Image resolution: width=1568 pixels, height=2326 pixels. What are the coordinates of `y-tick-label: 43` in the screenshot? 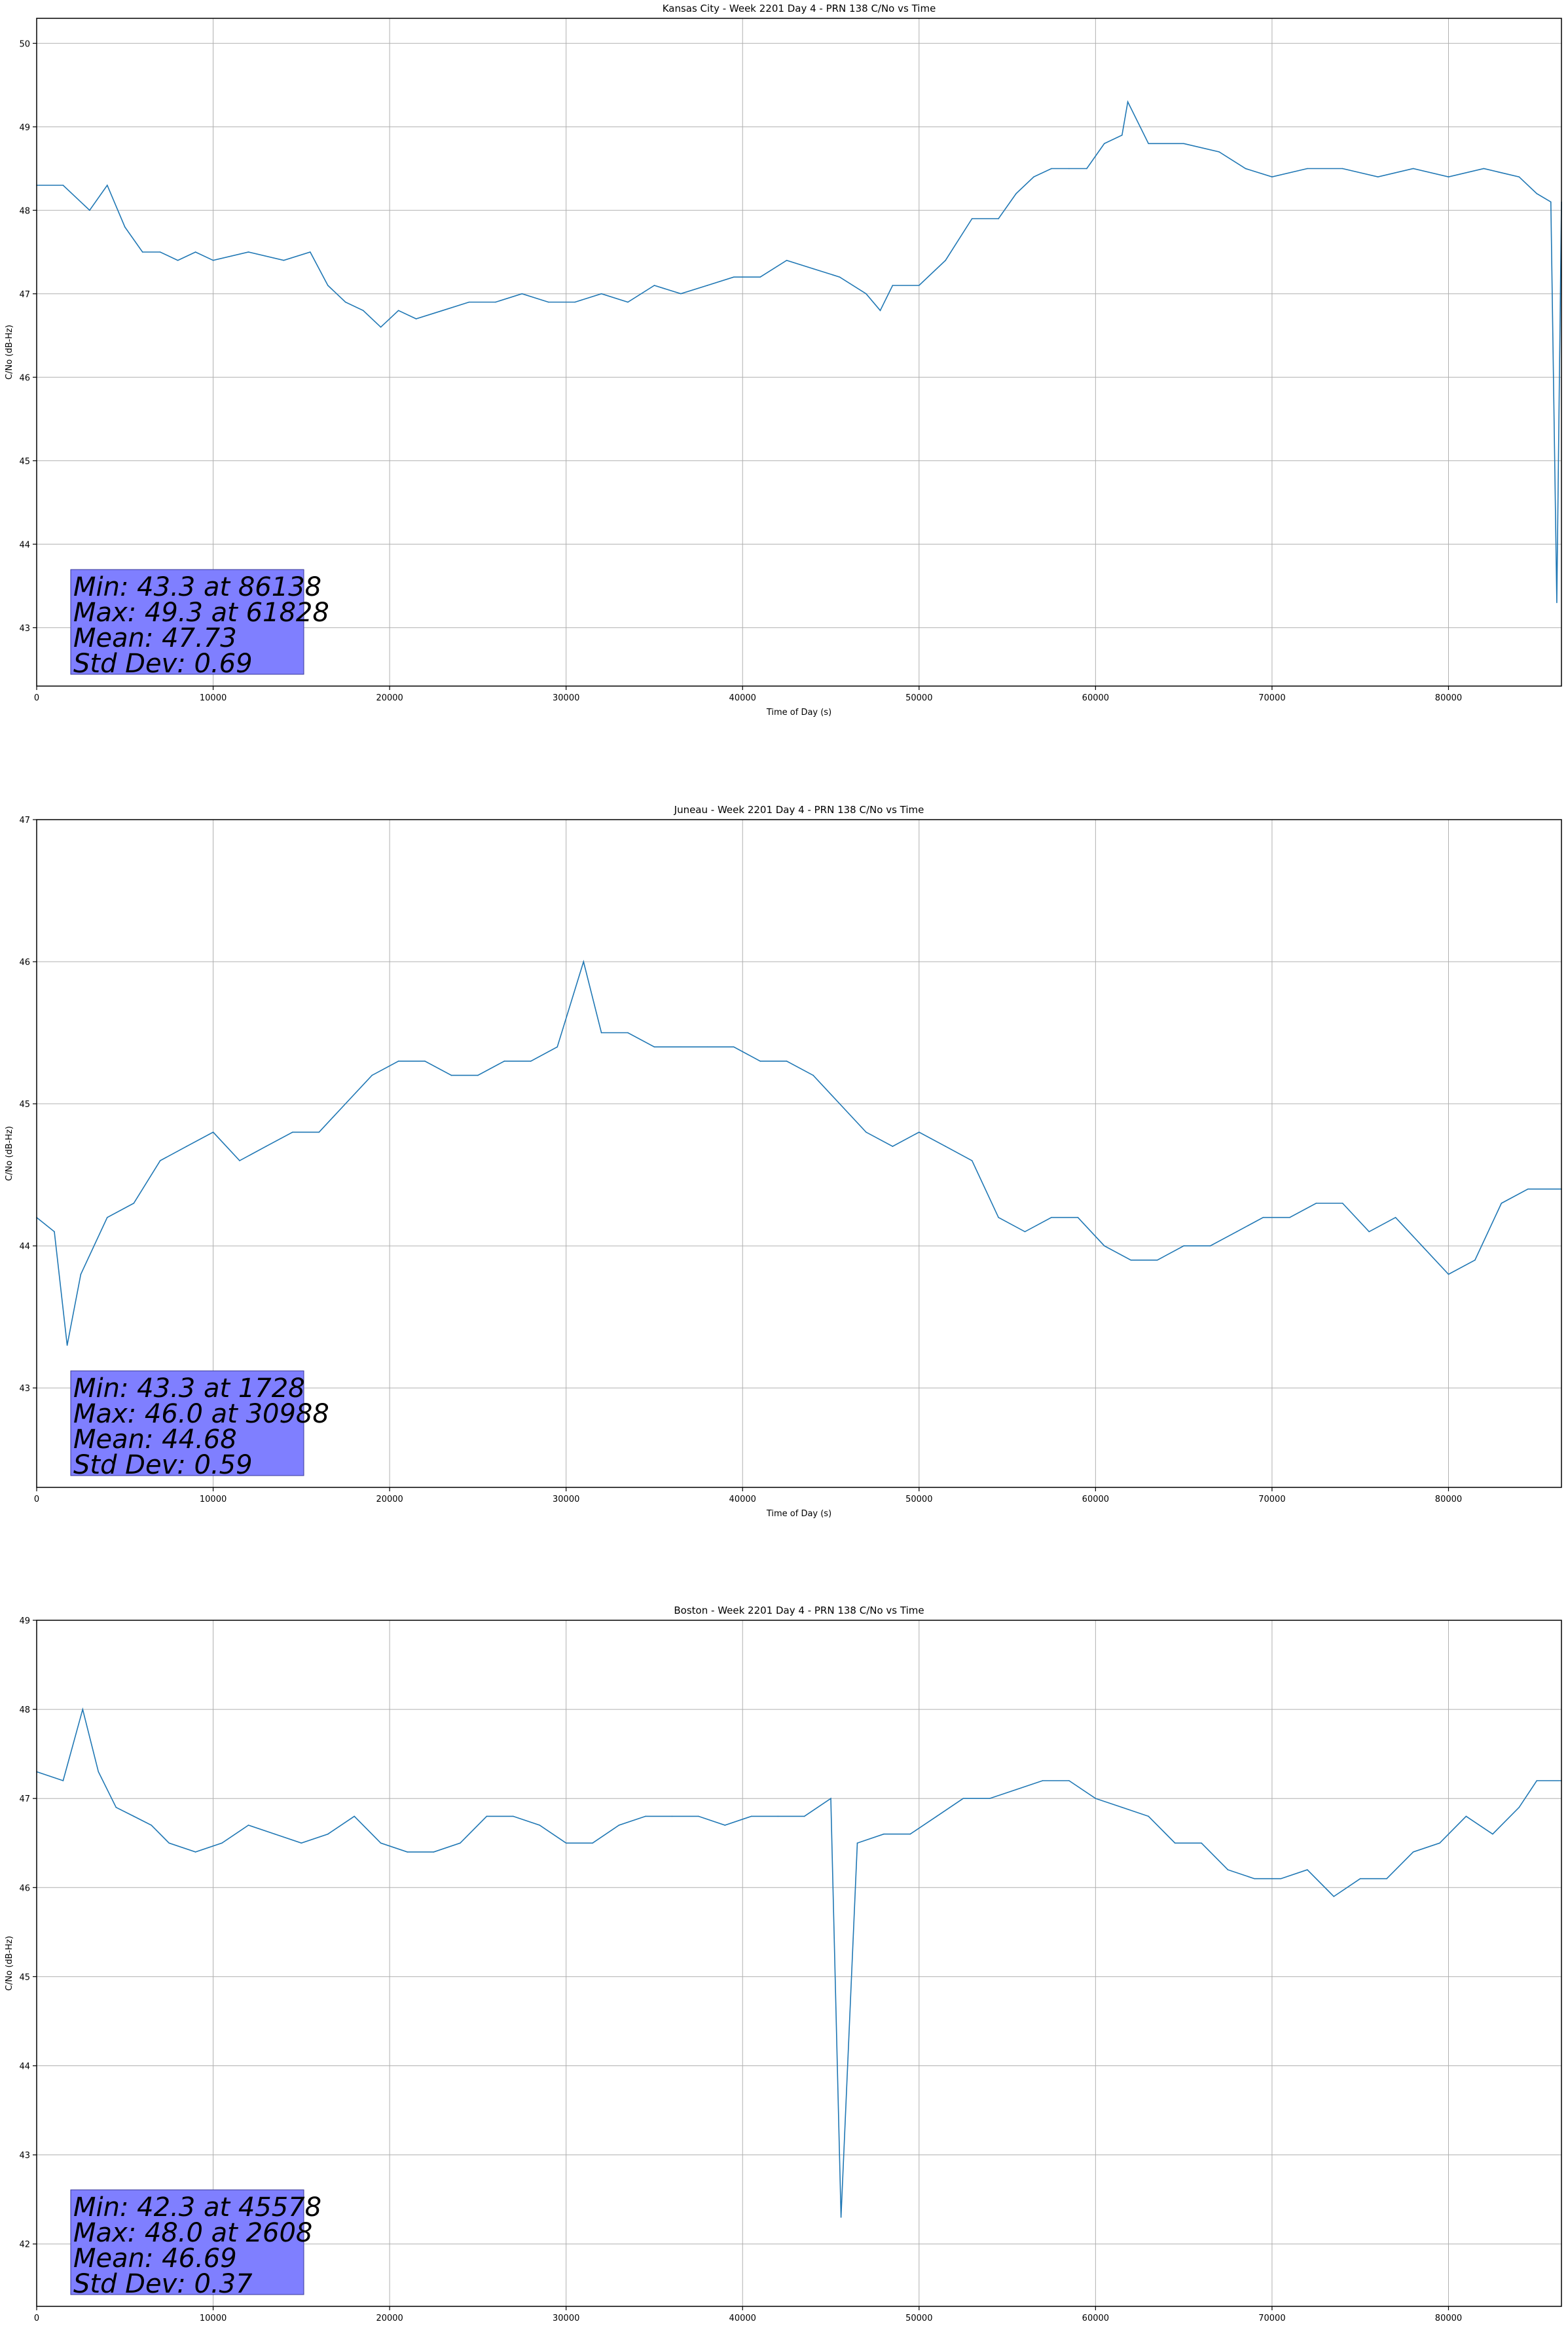 It's located at (24, 1389).